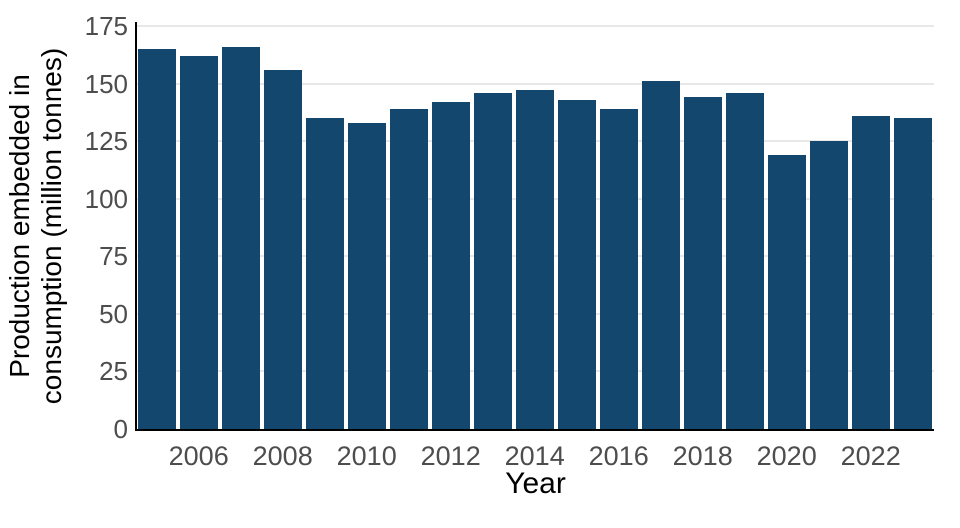 Image resolution: width=960 pixels, height=528 pixels. What do you see at coordinates (660, 255) in the screenshot?
I see `bar-2017` at bounding box center [660, 255].